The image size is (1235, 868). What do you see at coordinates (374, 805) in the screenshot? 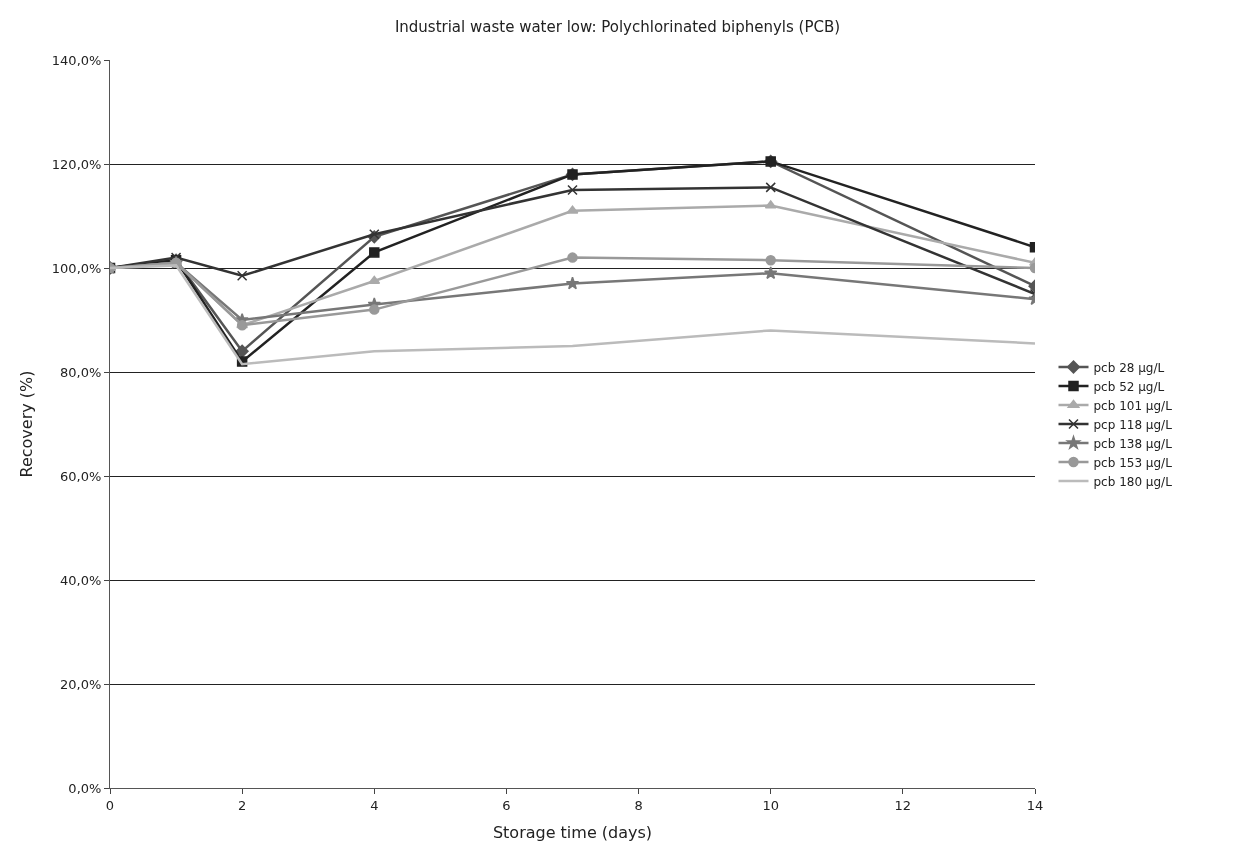
I see `x-tick-label: 4` at bounding box center [374, 805].